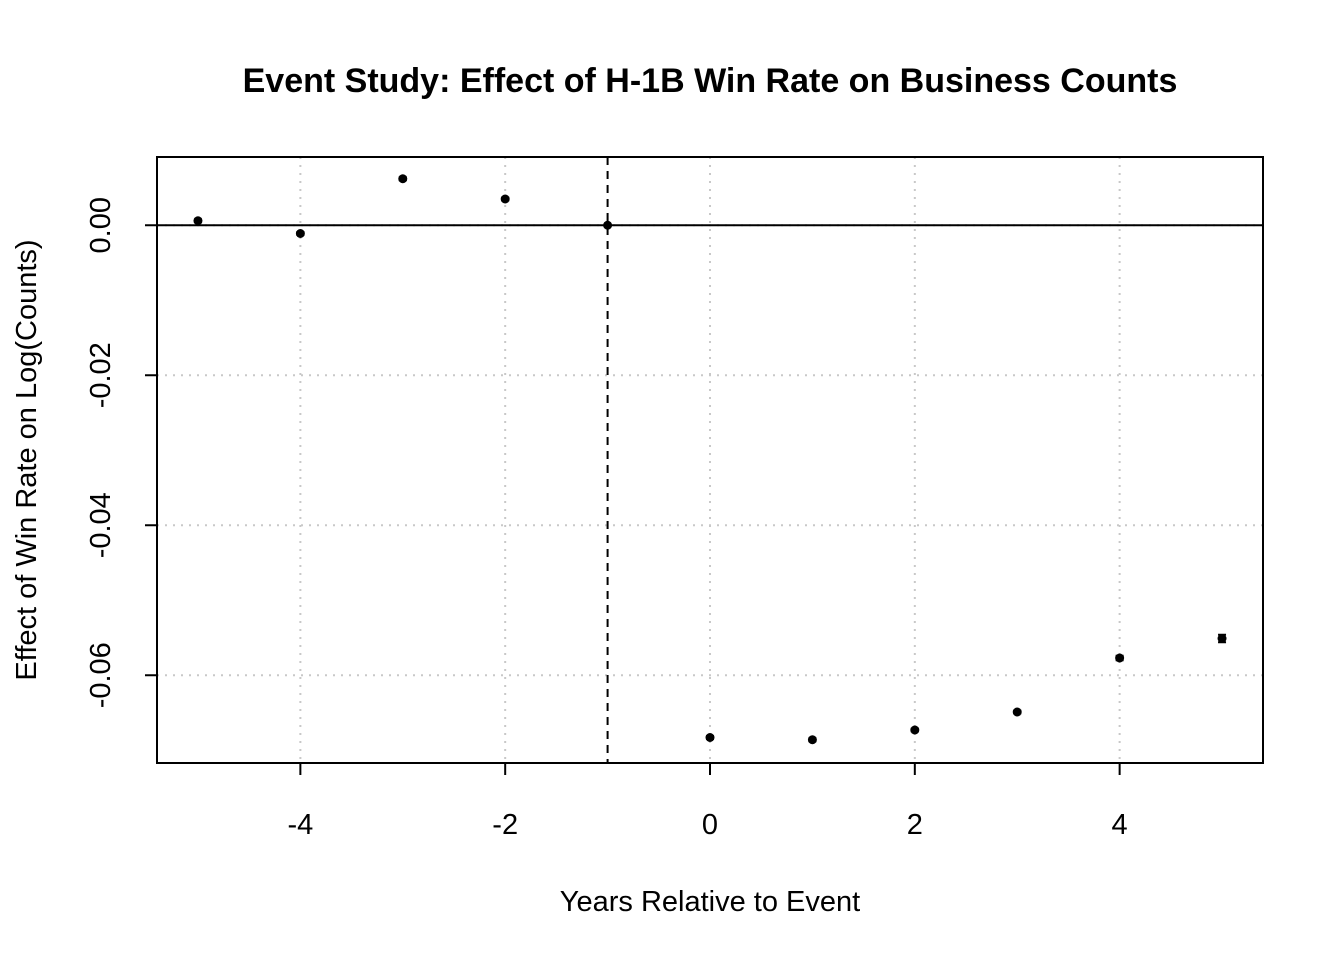 This screenshot has width=1344, height=960. Describe the element at coordinates (505, 825) in the screenshot. I see `x-tick-label: -2` at that location.